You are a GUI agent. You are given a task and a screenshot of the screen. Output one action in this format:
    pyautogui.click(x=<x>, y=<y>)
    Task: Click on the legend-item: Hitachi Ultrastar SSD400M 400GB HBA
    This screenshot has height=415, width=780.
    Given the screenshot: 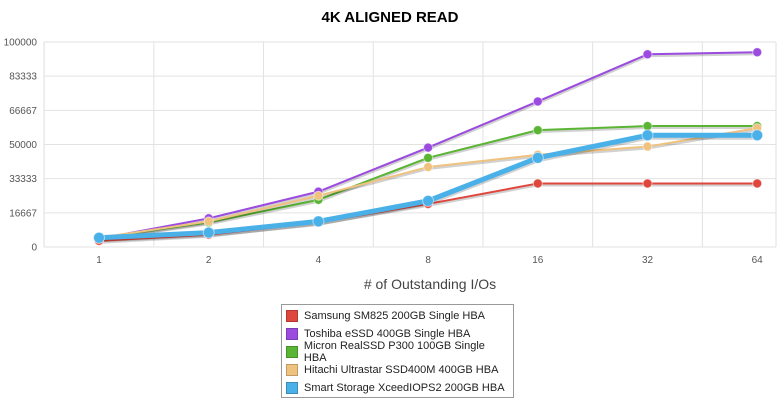 What is the action you would take?
    pyautogui.click(x=397, y=370)
    